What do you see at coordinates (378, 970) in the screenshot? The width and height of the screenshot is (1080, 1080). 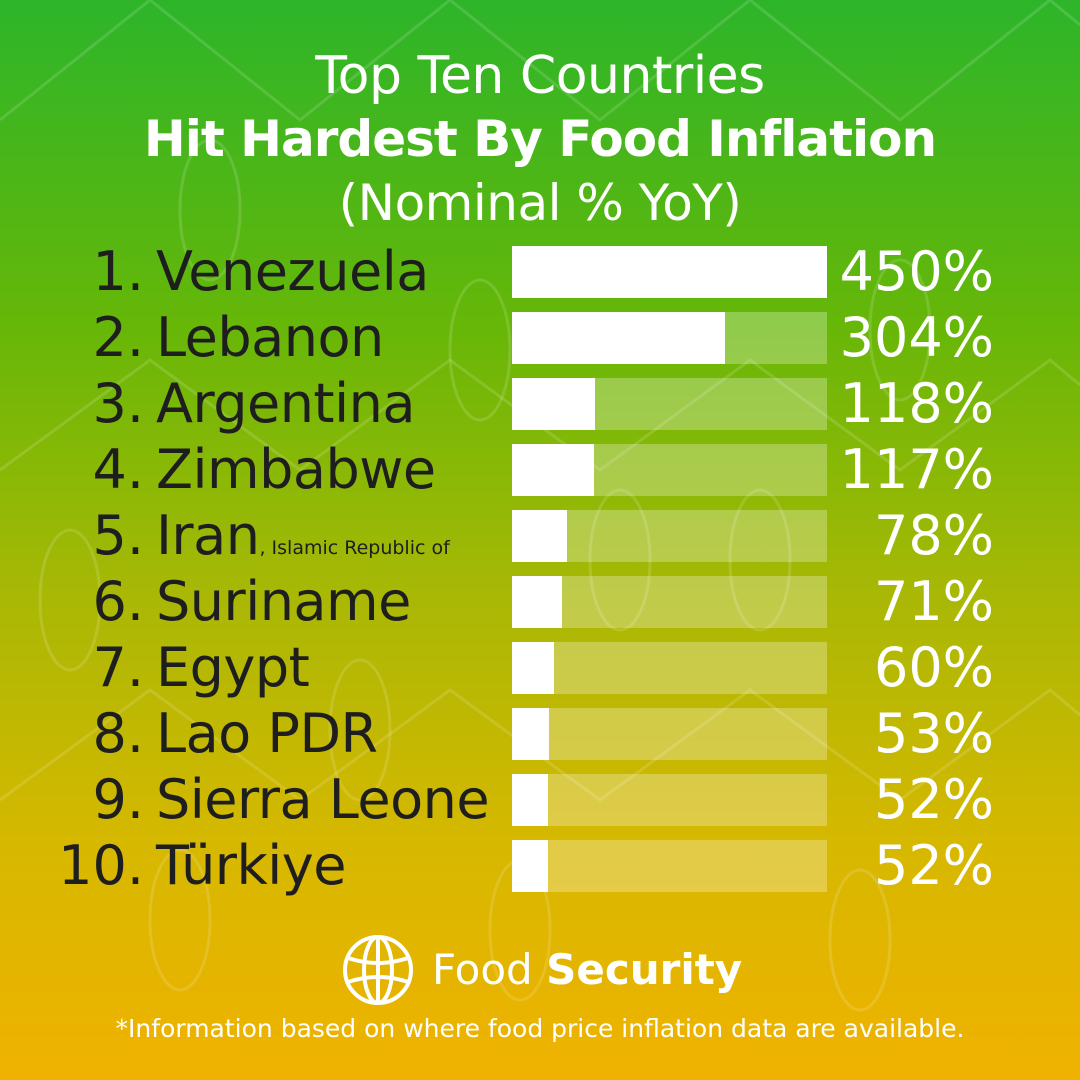 I see `globe-icon` at bounding box center [378, 970].